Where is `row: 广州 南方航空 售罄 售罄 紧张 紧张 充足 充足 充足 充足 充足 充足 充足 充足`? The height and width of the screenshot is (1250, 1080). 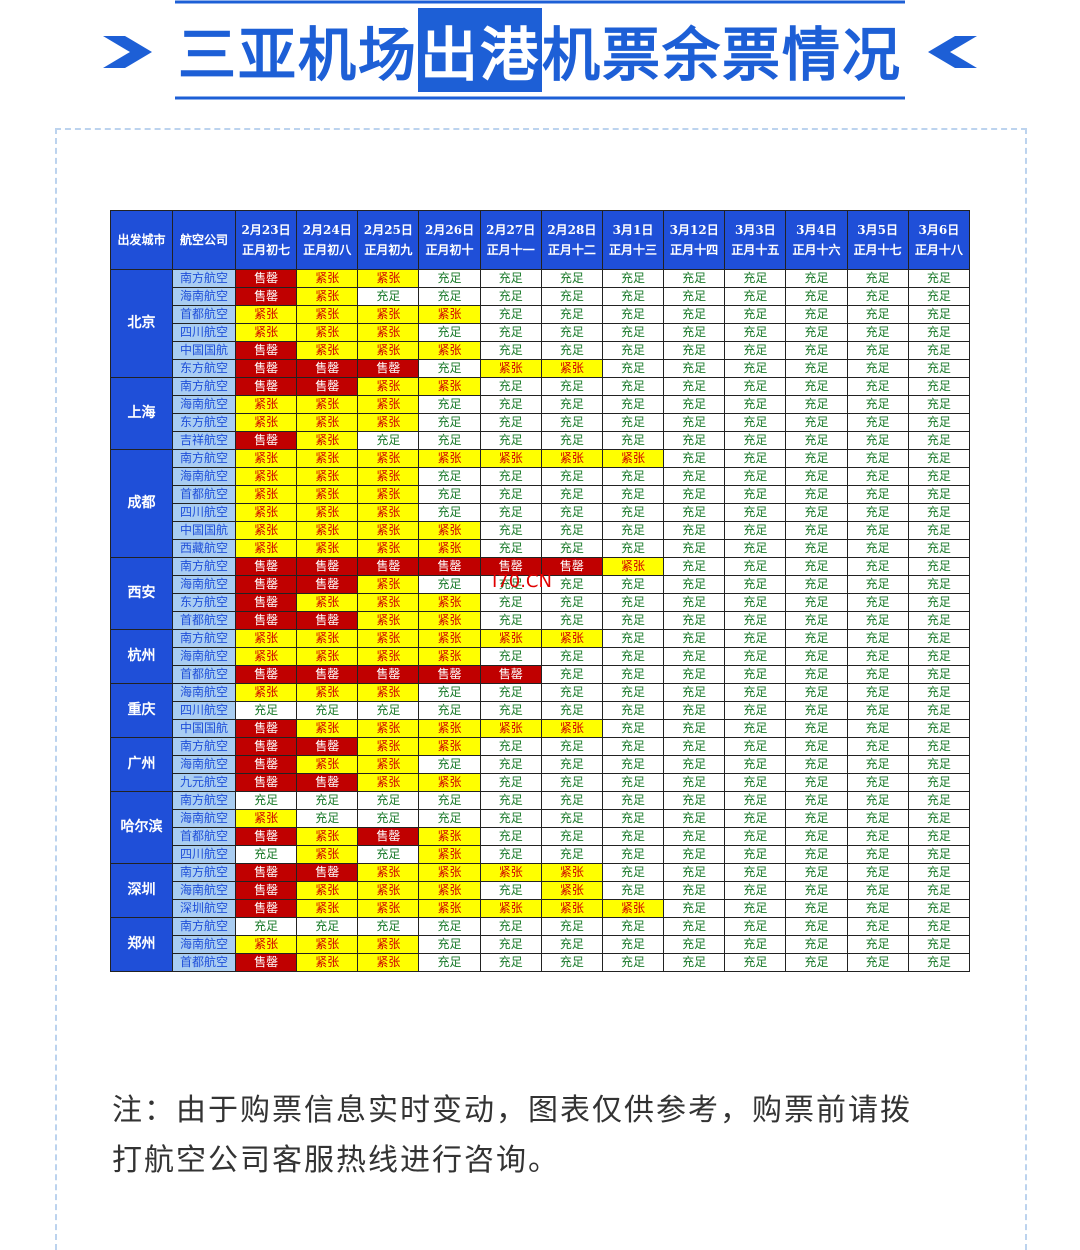
row: 广州 南方航空 售罄 售罄 紧张 紧张 充足 充足 充足 充足 充足 充足 充足 充足 is located at coordinates (540, 764).